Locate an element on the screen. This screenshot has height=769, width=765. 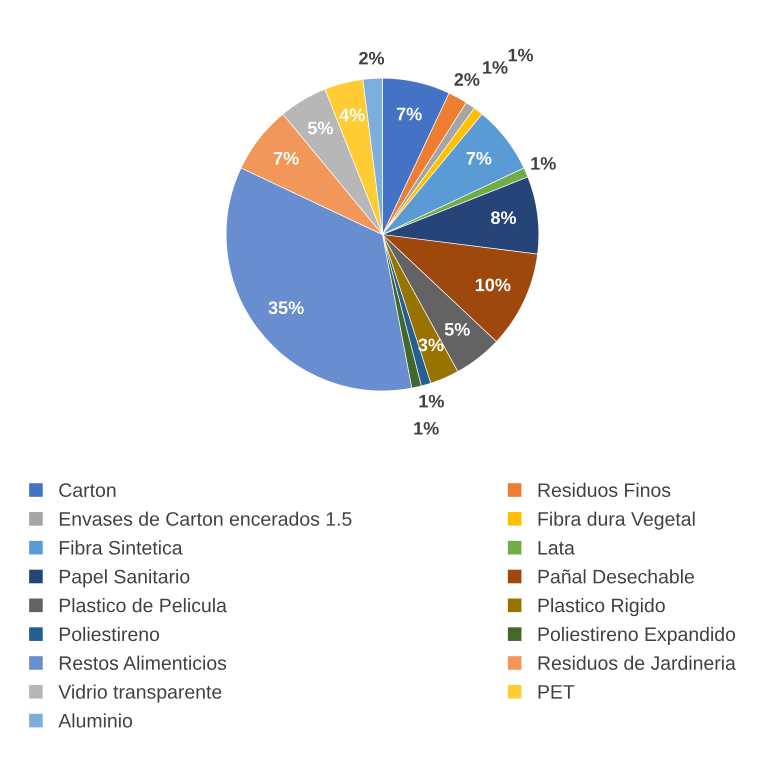
legend-label: Papel Sanitario is located at coordinates (125, 578).